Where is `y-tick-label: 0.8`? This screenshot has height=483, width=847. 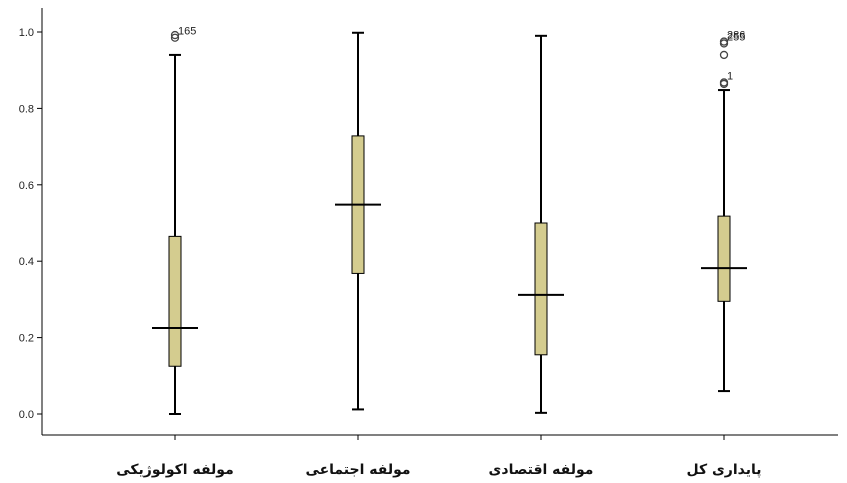
y-tick-label: 0.8 is located at coordinates (26, 109).